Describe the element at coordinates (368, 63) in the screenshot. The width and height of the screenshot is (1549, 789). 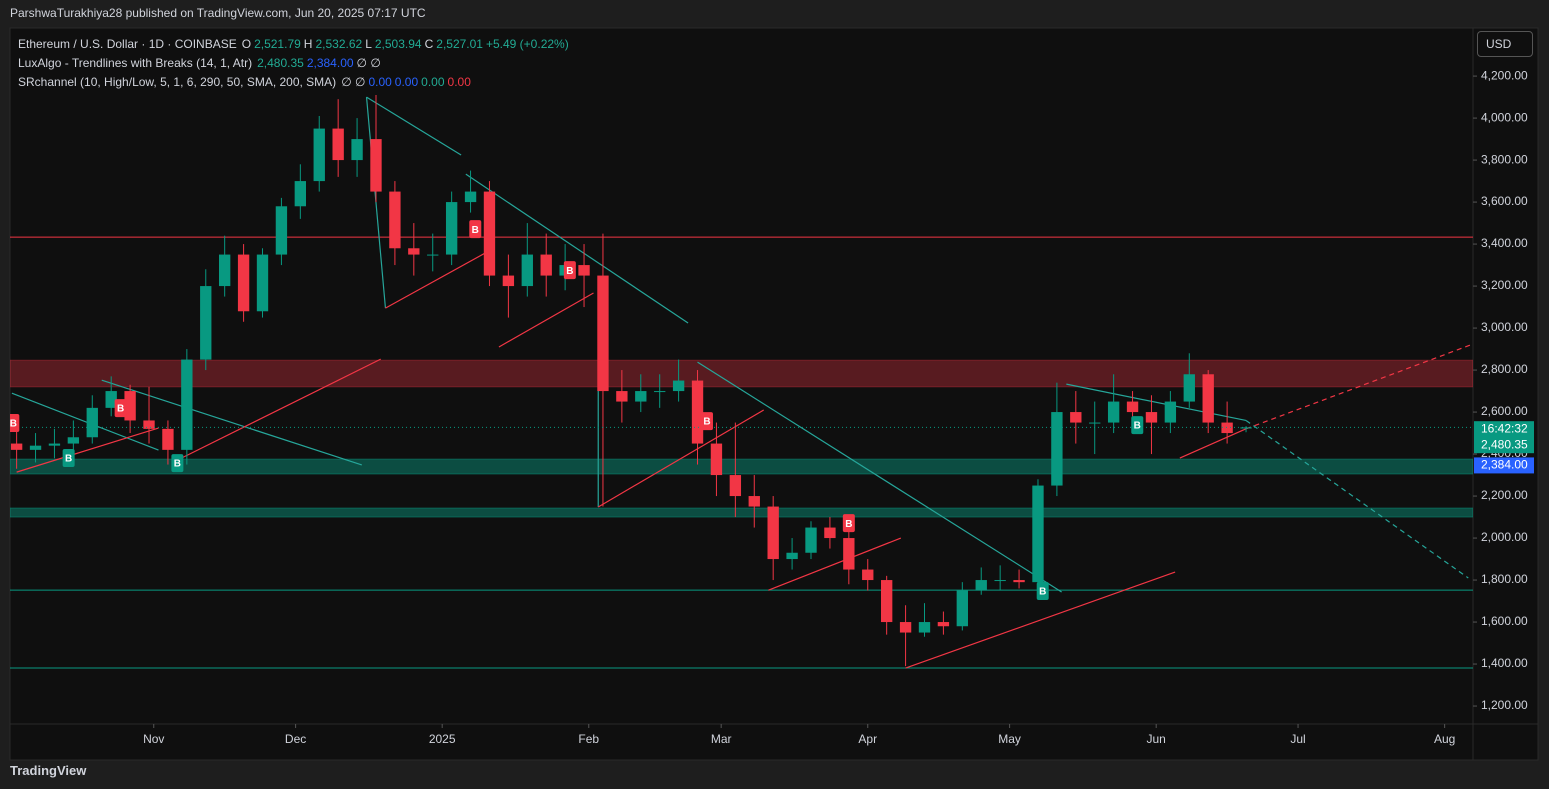
I see `legend-value: ∅ ∅` at that location.